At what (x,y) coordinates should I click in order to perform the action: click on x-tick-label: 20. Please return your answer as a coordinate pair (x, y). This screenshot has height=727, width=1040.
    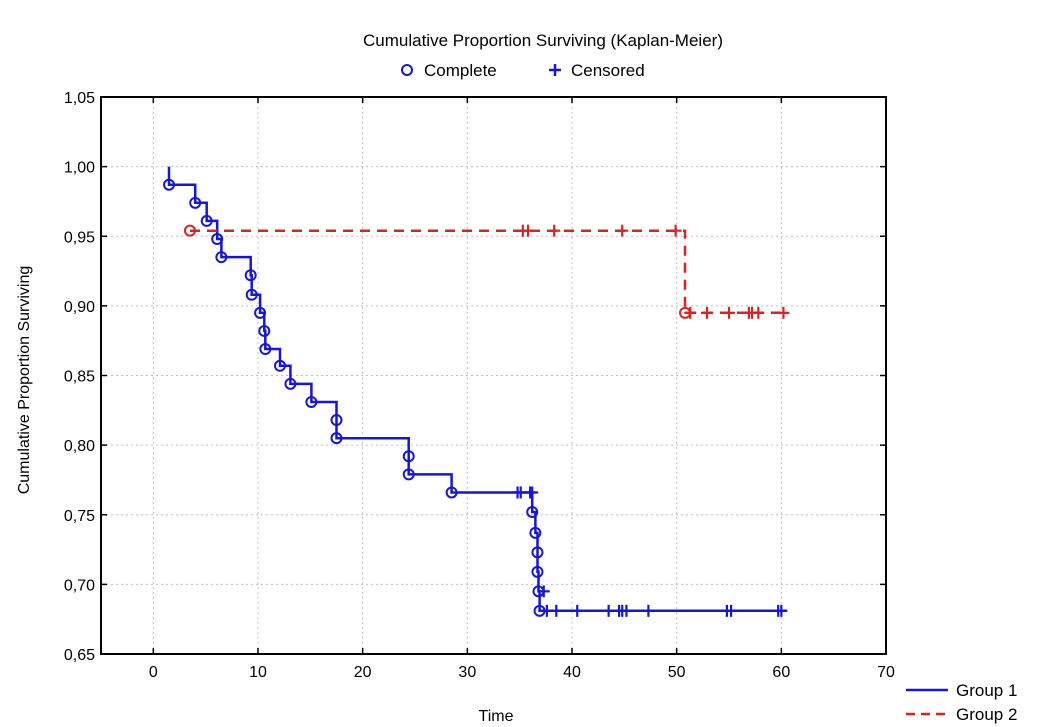
    Looking at the image, I should click on (363, 672).